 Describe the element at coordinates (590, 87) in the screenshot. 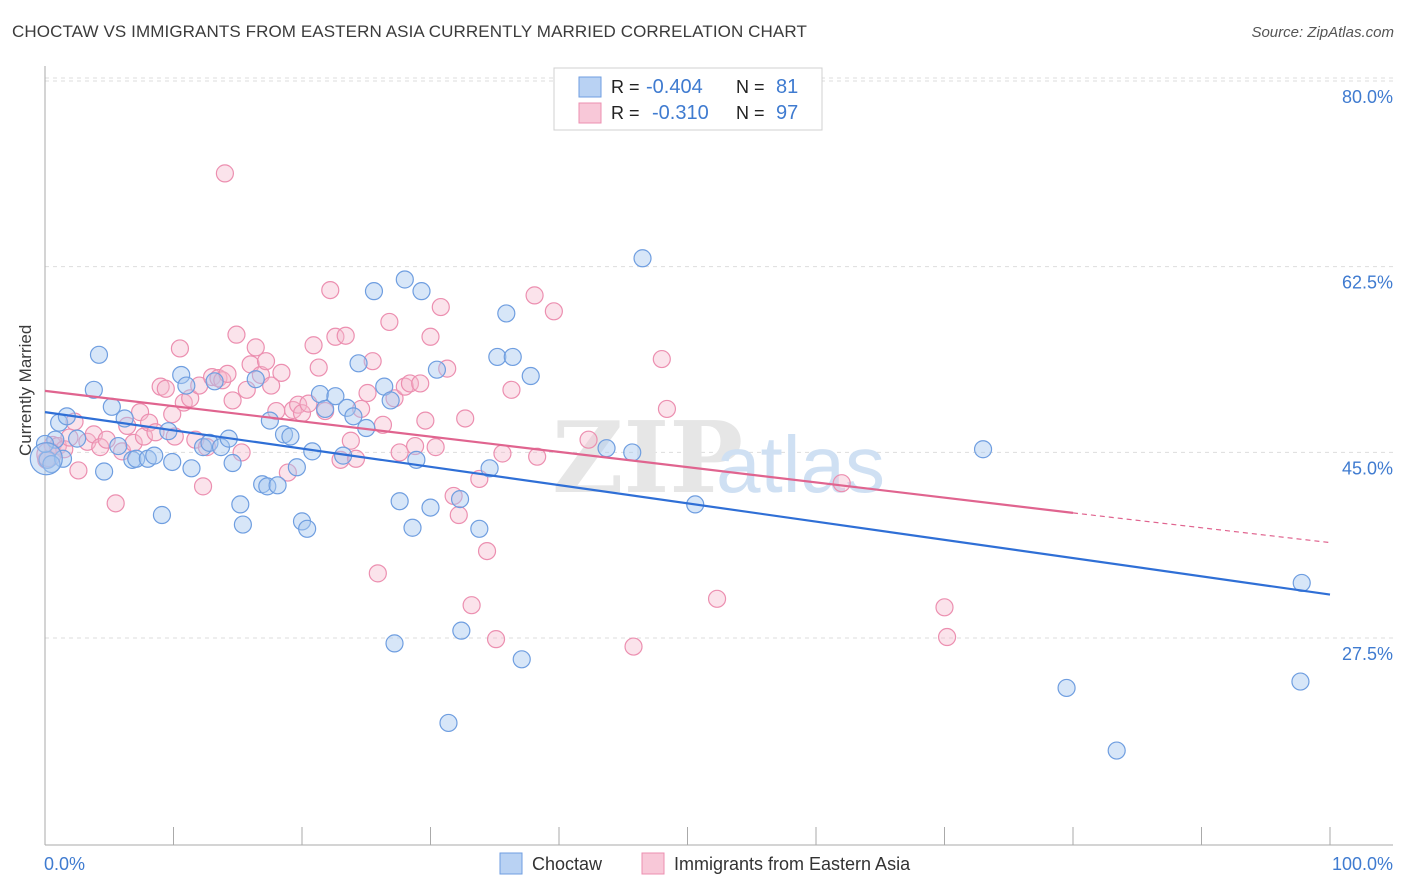

I see `legend-swatch-choctaw` at that location.